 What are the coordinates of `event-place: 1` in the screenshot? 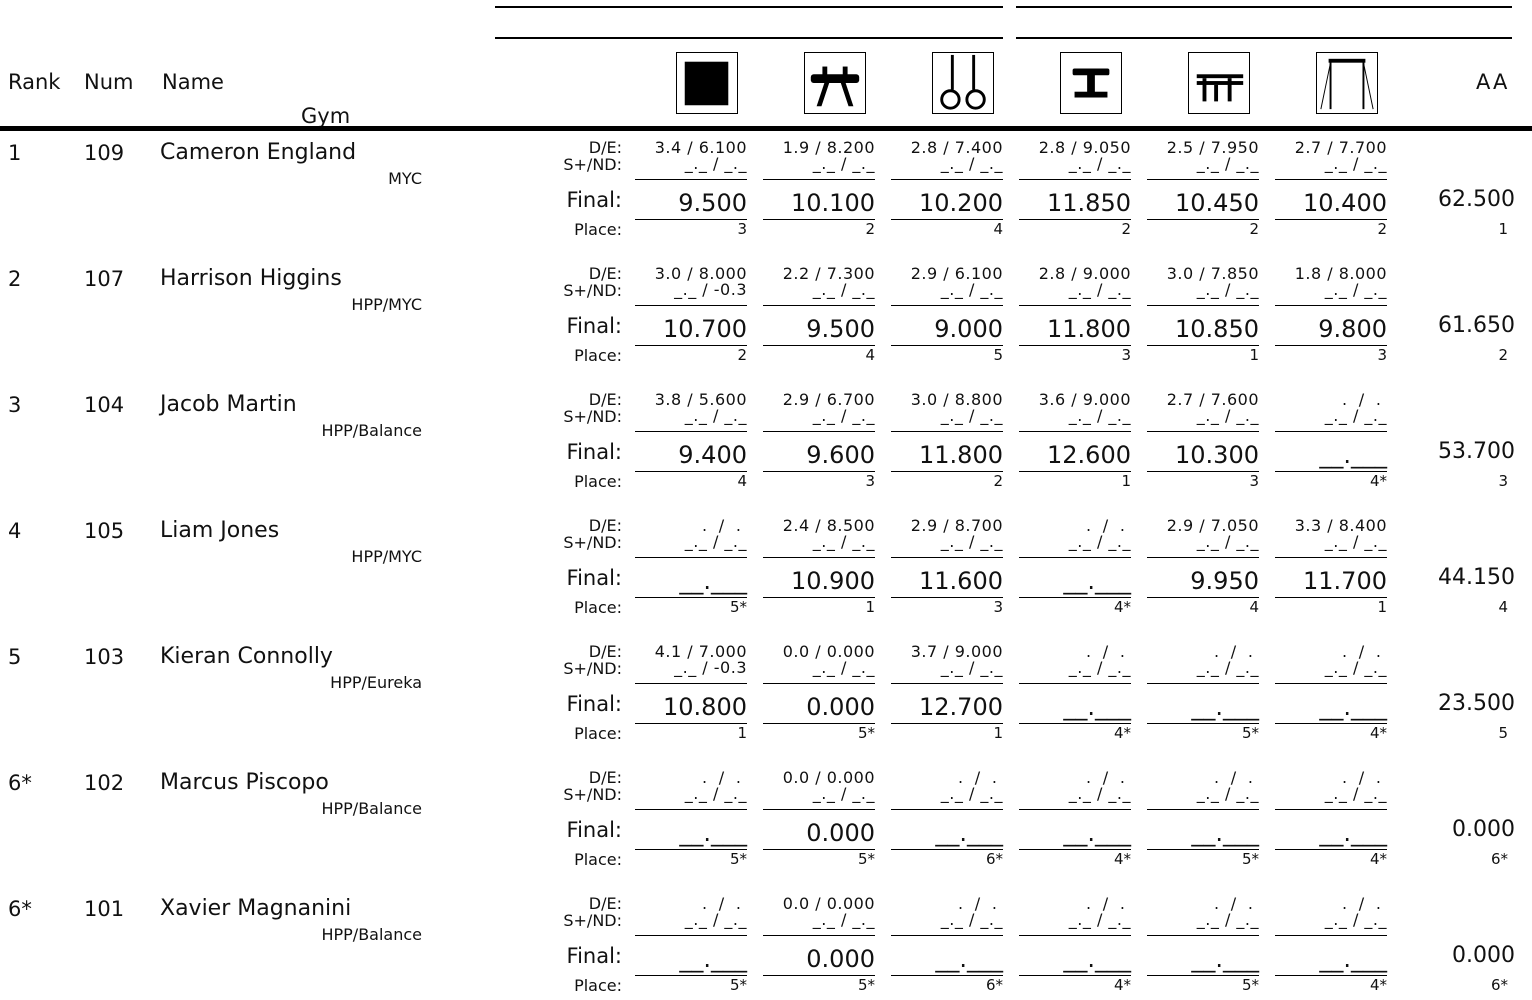 It's located at (1382, 607).